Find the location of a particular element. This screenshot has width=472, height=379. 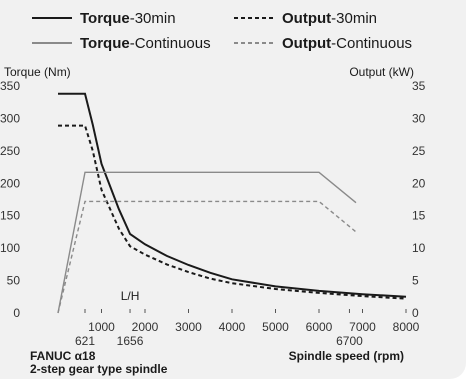

left-axis-title: Torque (Nm) is located at coordinates (37, 72).